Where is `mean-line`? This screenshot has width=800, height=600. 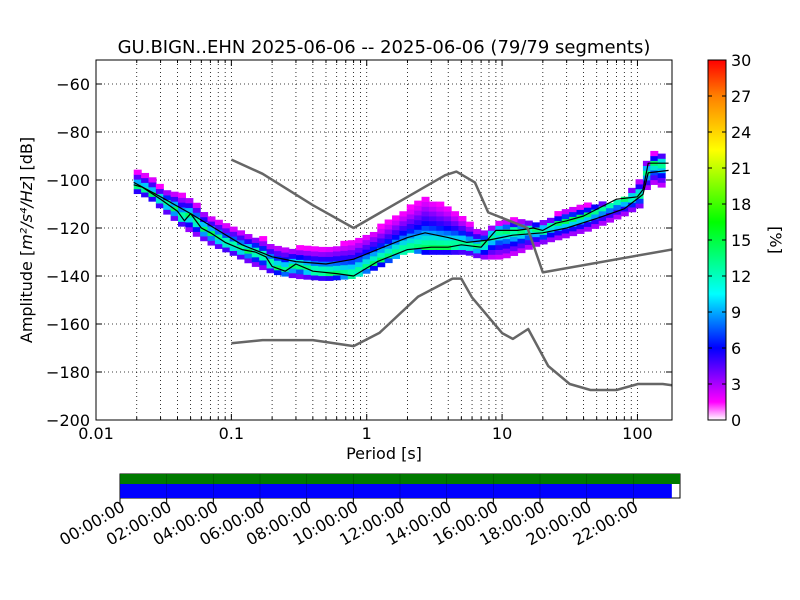
mean-line is located at coordinates (401, 217).